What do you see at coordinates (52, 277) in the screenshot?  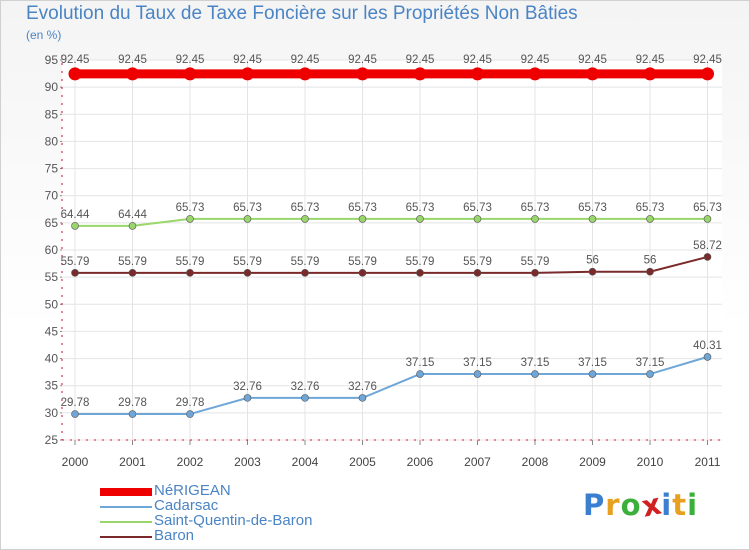 I see `y-tick-label: 55` at bounding box center [52, 277].